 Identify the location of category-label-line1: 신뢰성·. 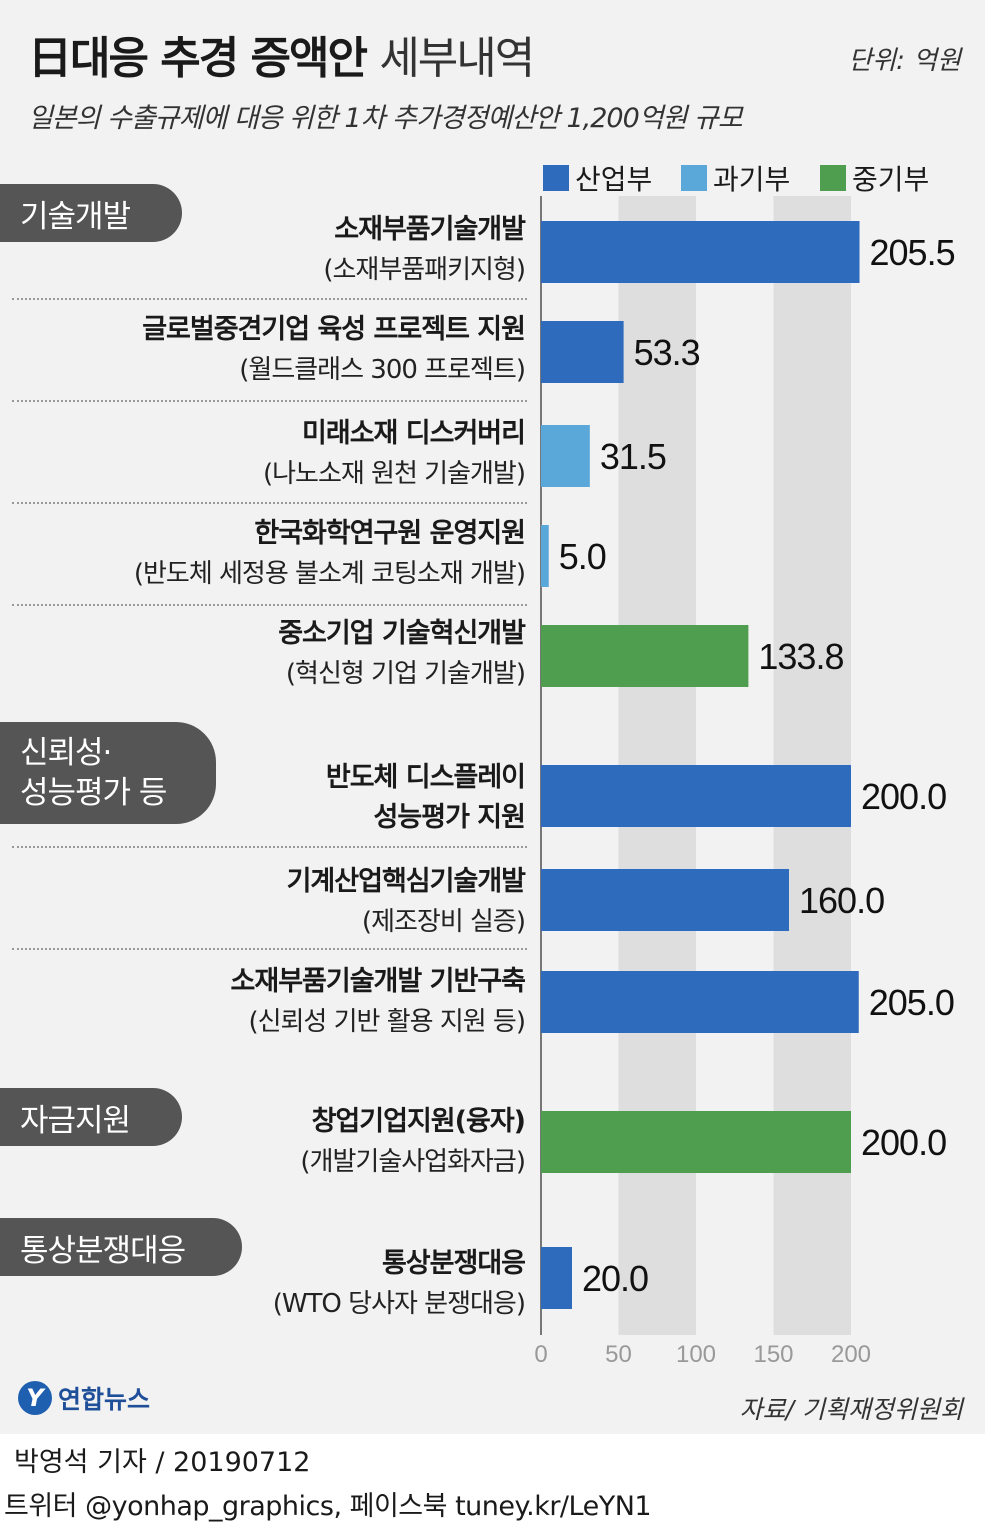
(66, 753).